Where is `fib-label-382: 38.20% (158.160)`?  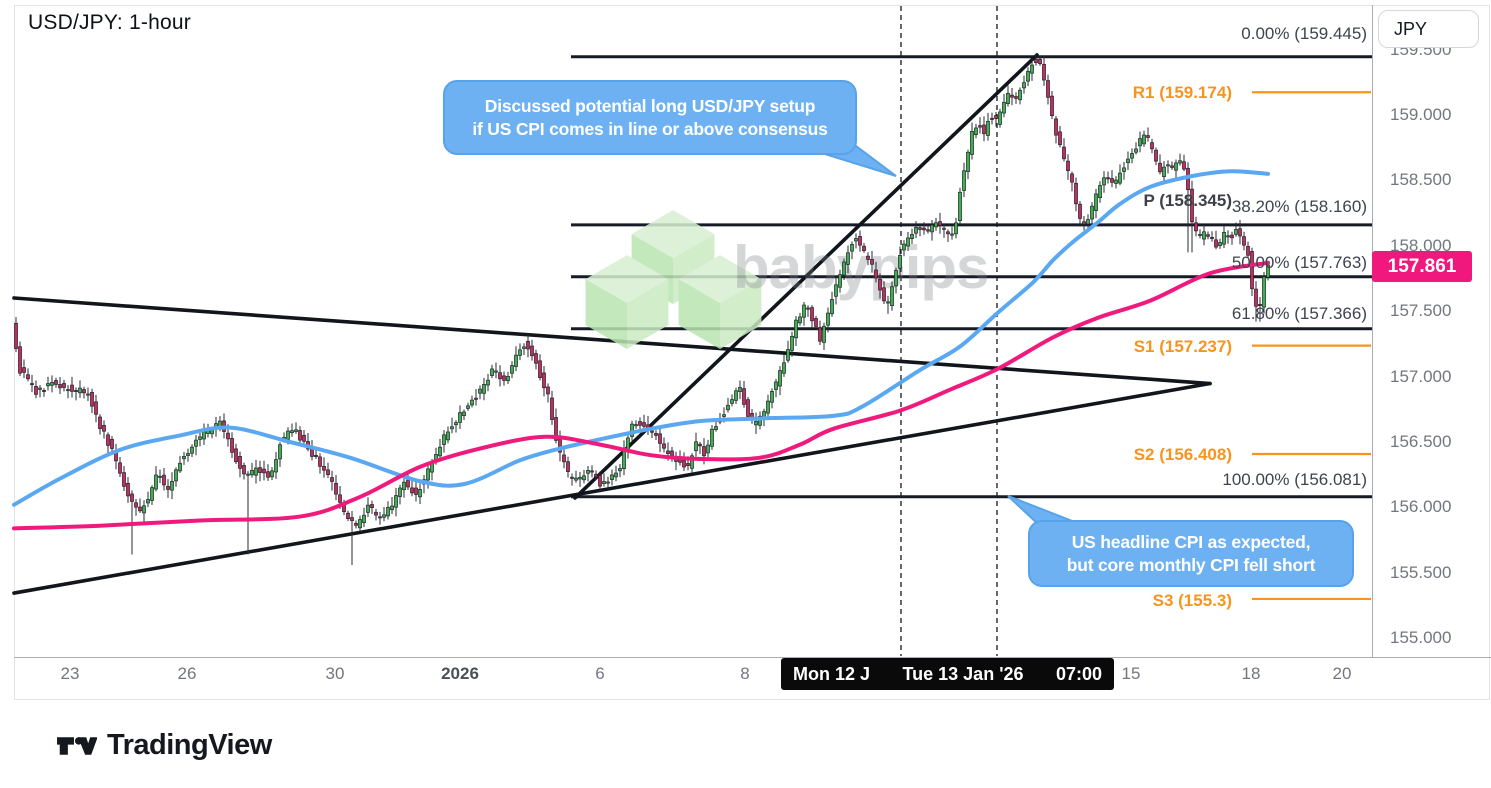 fib-label-382: 38.20% (158.160) is located at coordinates (1299, 206).